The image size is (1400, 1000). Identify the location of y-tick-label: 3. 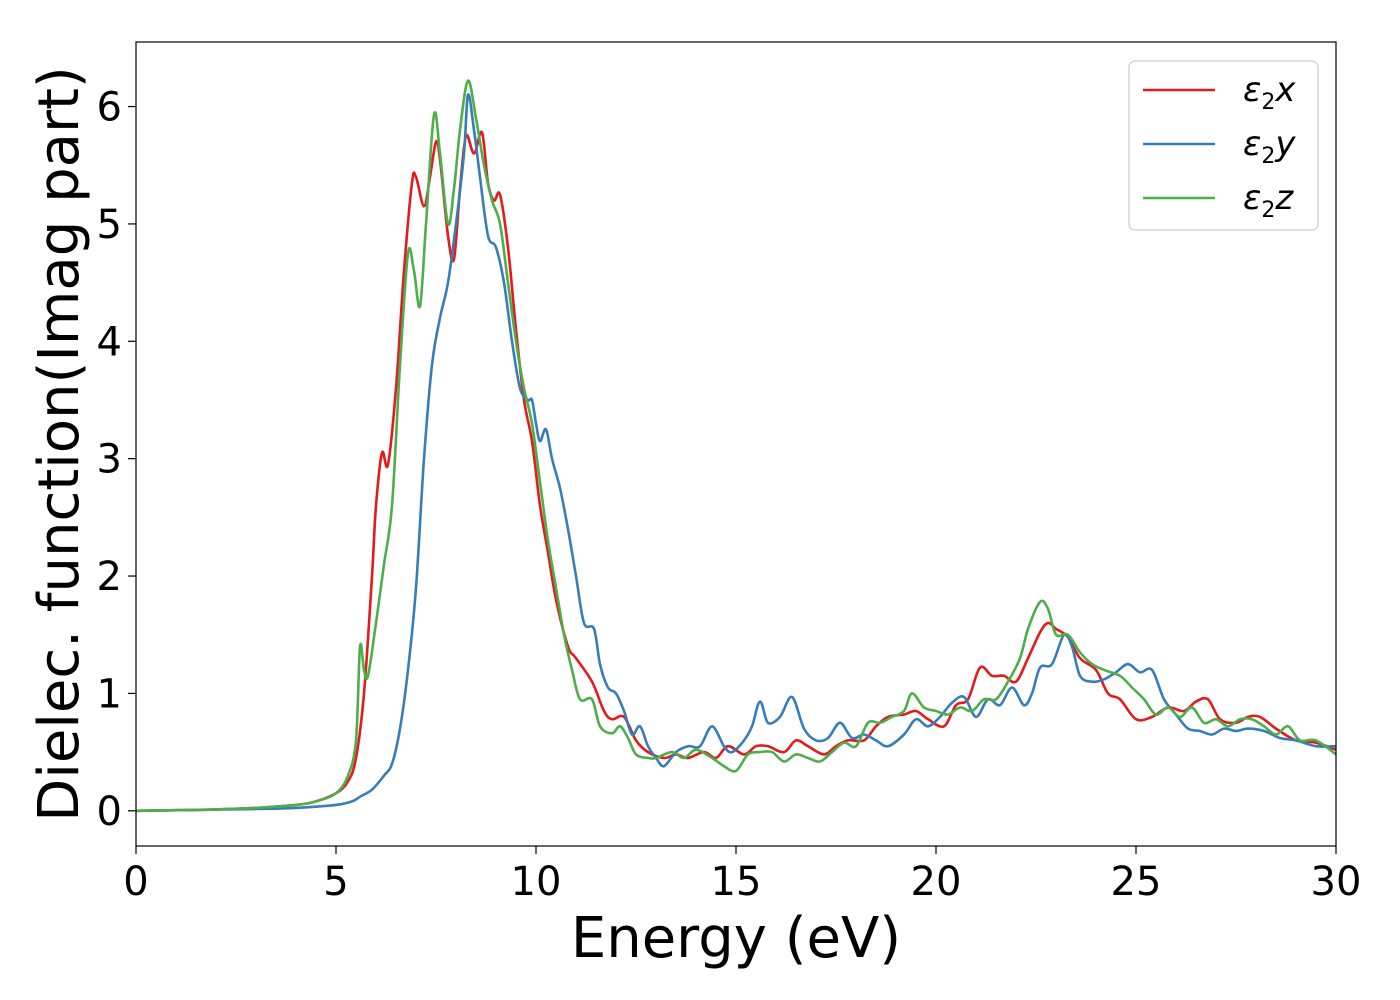
(109, 460).